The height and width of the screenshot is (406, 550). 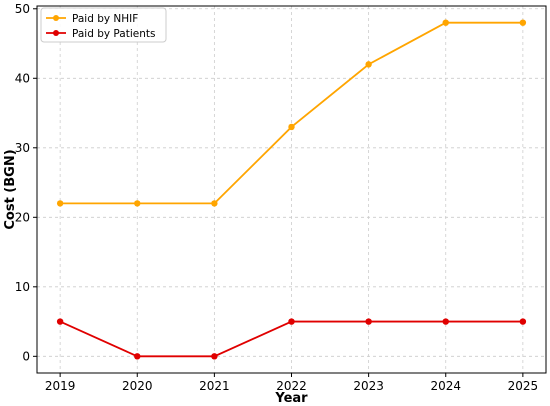 What do you see at coordinates (60, 386) in the screenshot?
I see `x-tick-label: 2019` at bounding box center [60, 386].